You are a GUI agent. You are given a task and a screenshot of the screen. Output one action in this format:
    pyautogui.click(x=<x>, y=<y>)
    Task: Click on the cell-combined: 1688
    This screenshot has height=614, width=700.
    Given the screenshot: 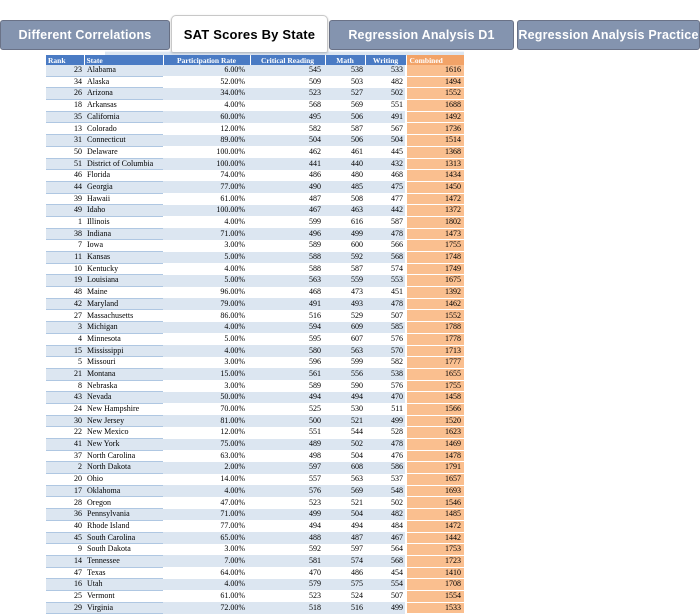 What is the action you would take?
    pyautogui.click(x=434, y=105)
    